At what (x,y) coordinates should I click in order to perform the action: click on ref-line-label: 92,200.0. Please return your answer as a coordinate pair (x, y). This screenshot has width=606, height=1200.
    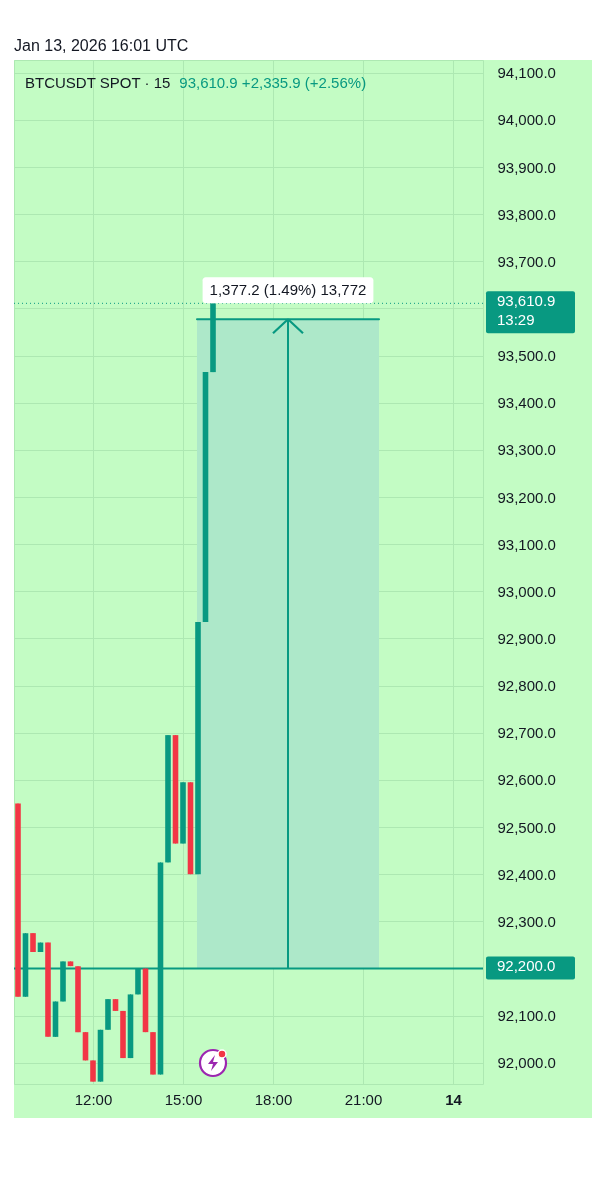
    Looking at the image, I should click on (526, 966).